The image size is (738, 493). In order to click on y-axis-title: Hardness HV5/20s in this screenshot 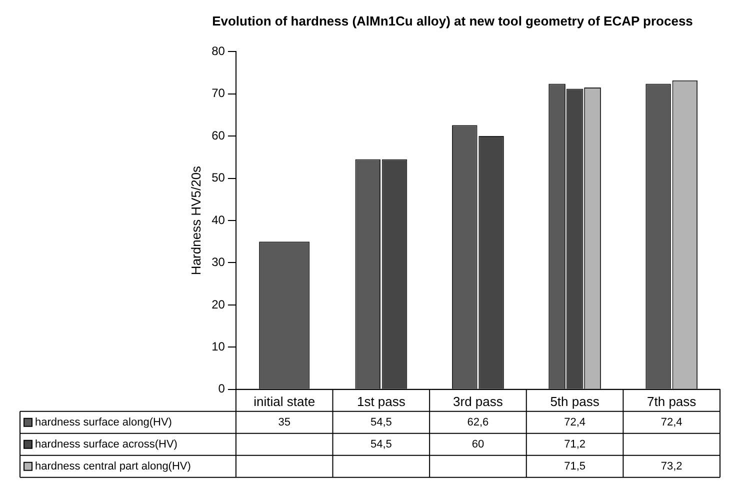, I will do `click(196, 220)`.